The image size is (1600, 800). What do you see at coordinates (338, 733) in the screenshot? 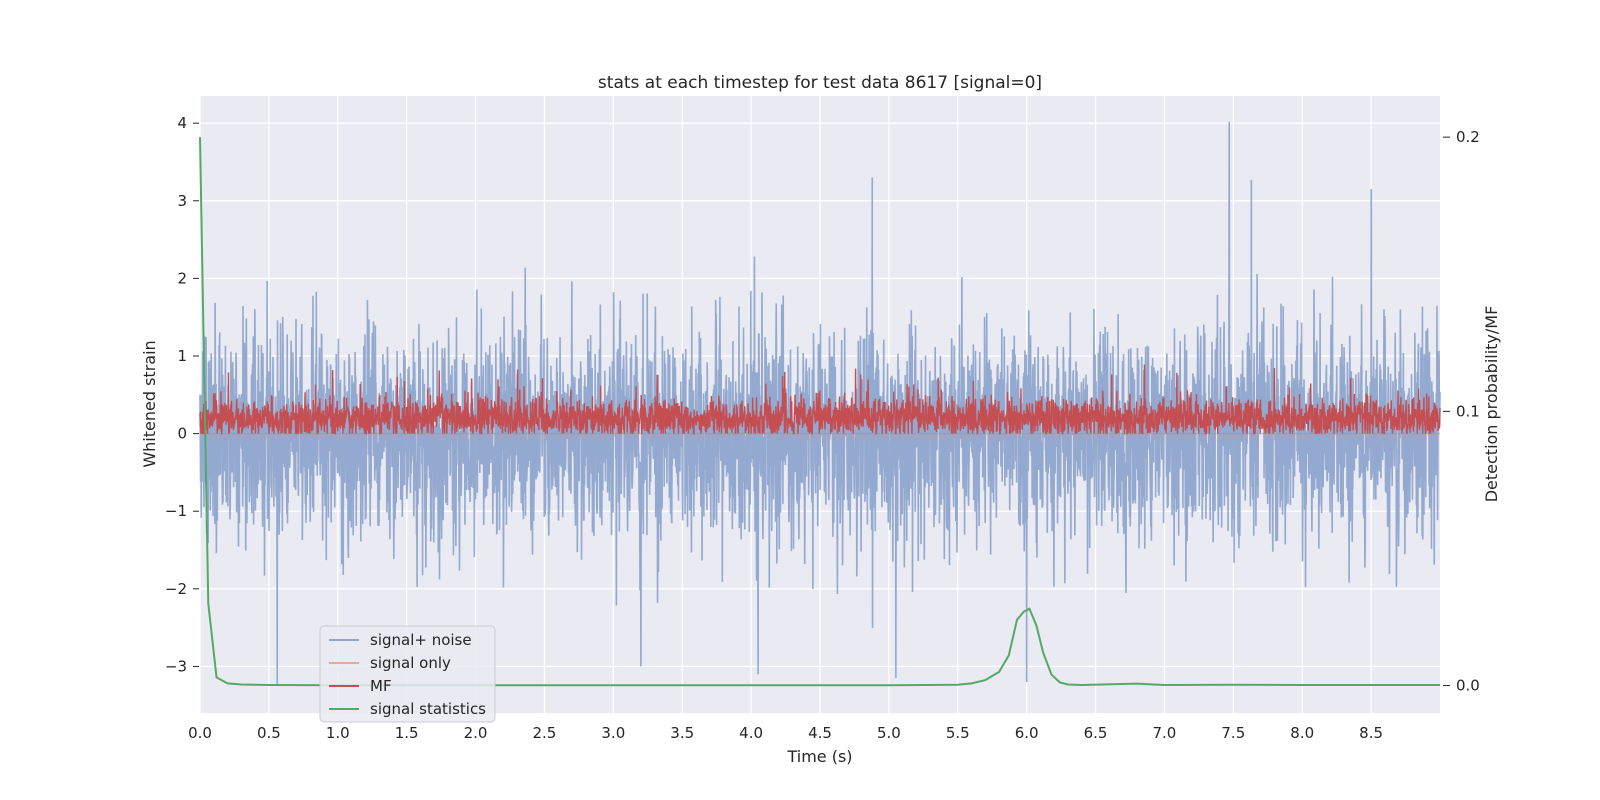
I see `x-tick-label: 1.0` at bounding box center [338, 733].